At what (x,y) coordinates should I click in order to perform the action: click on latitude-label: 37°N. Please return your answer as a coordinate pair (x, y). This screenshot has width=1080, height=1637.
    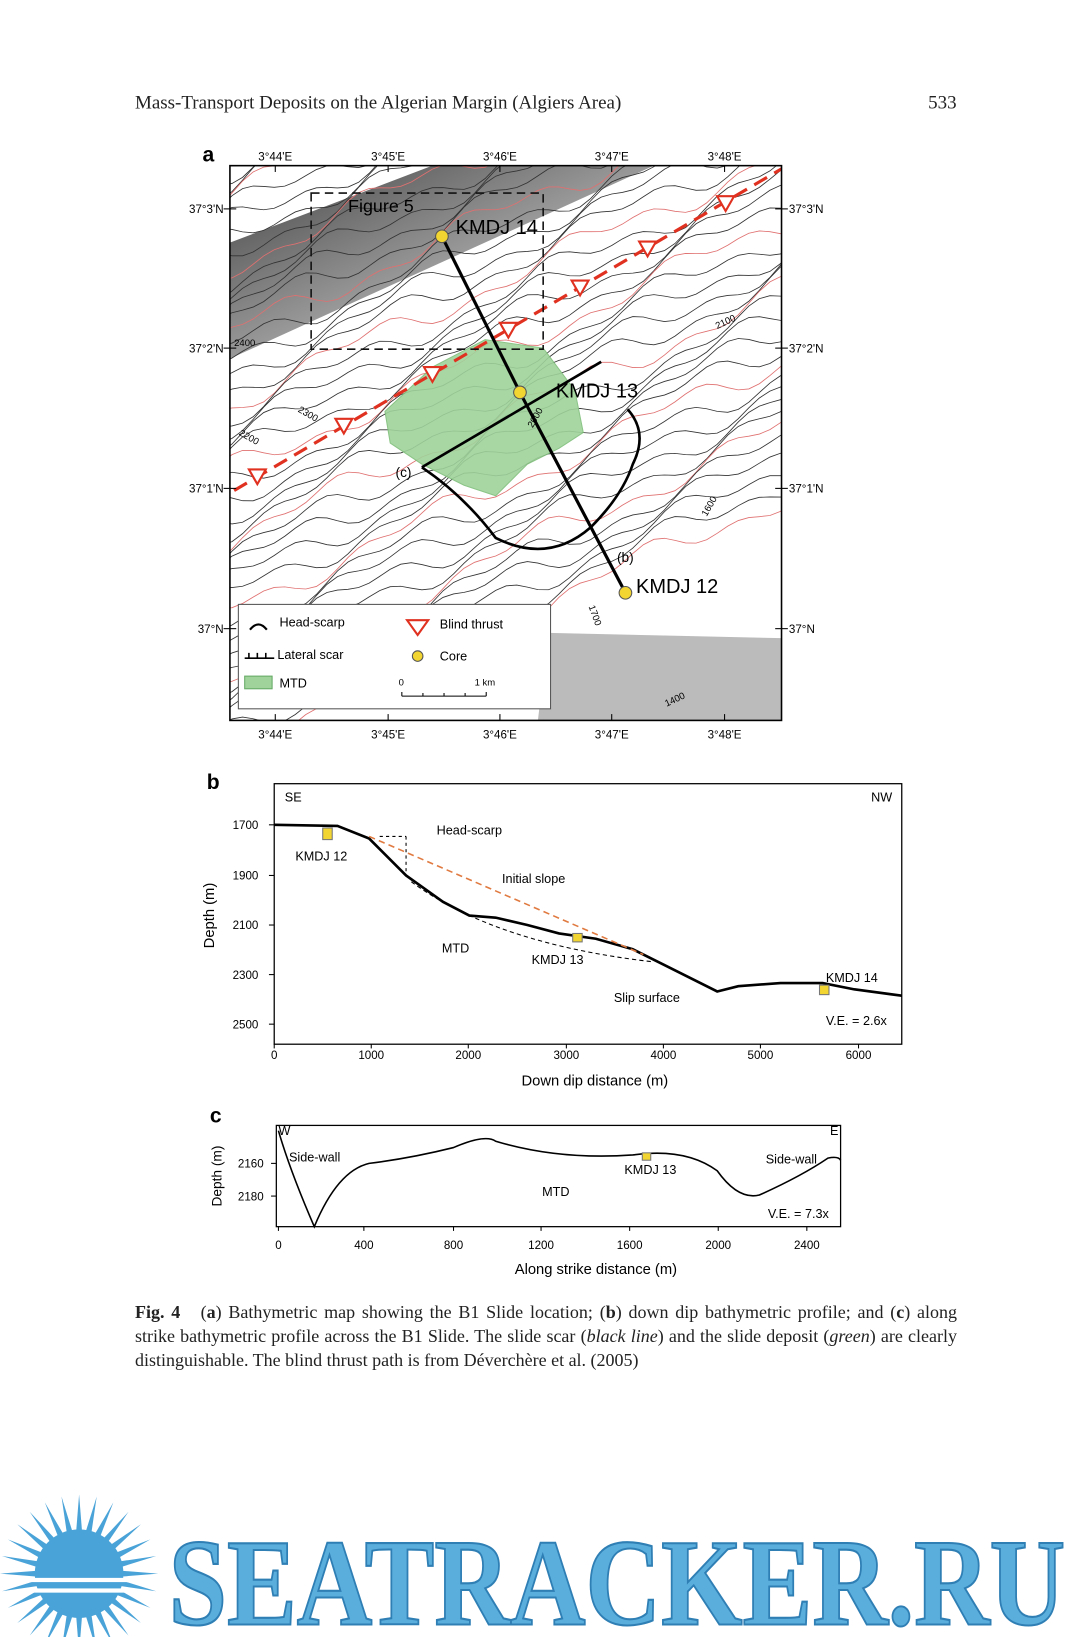
    Looking at the image, I should click on (802, 629).